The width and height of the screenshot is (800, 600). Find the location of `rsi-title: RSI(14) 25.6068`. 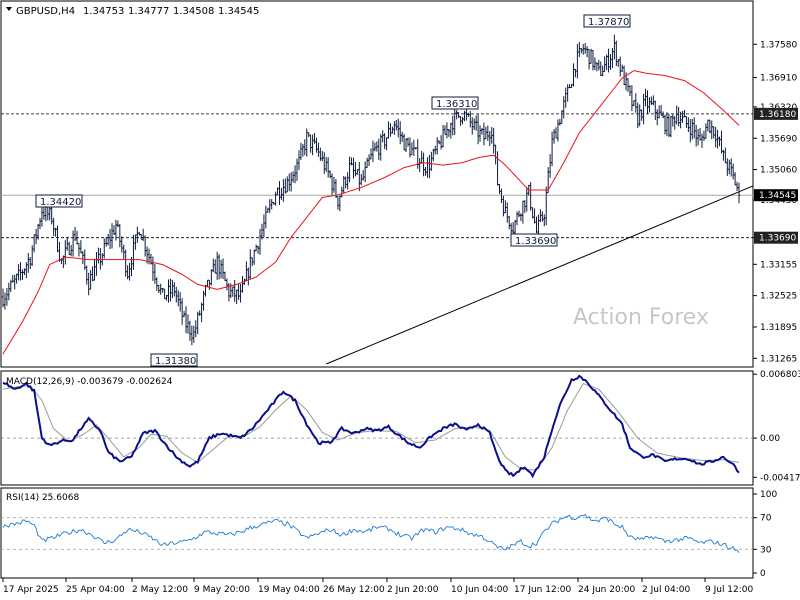

rsi-title: RSI(14) 25.6068 is located at coordinates (42, 498).